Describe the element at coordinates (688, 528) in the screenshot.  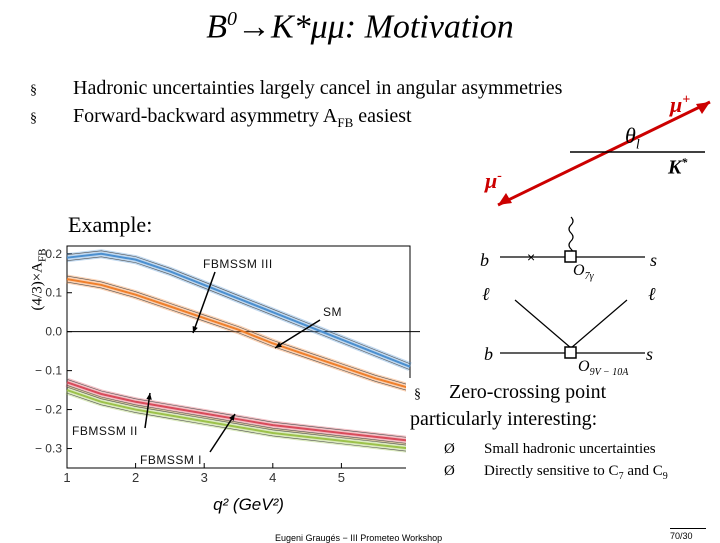
I see `page-rule` at that location.